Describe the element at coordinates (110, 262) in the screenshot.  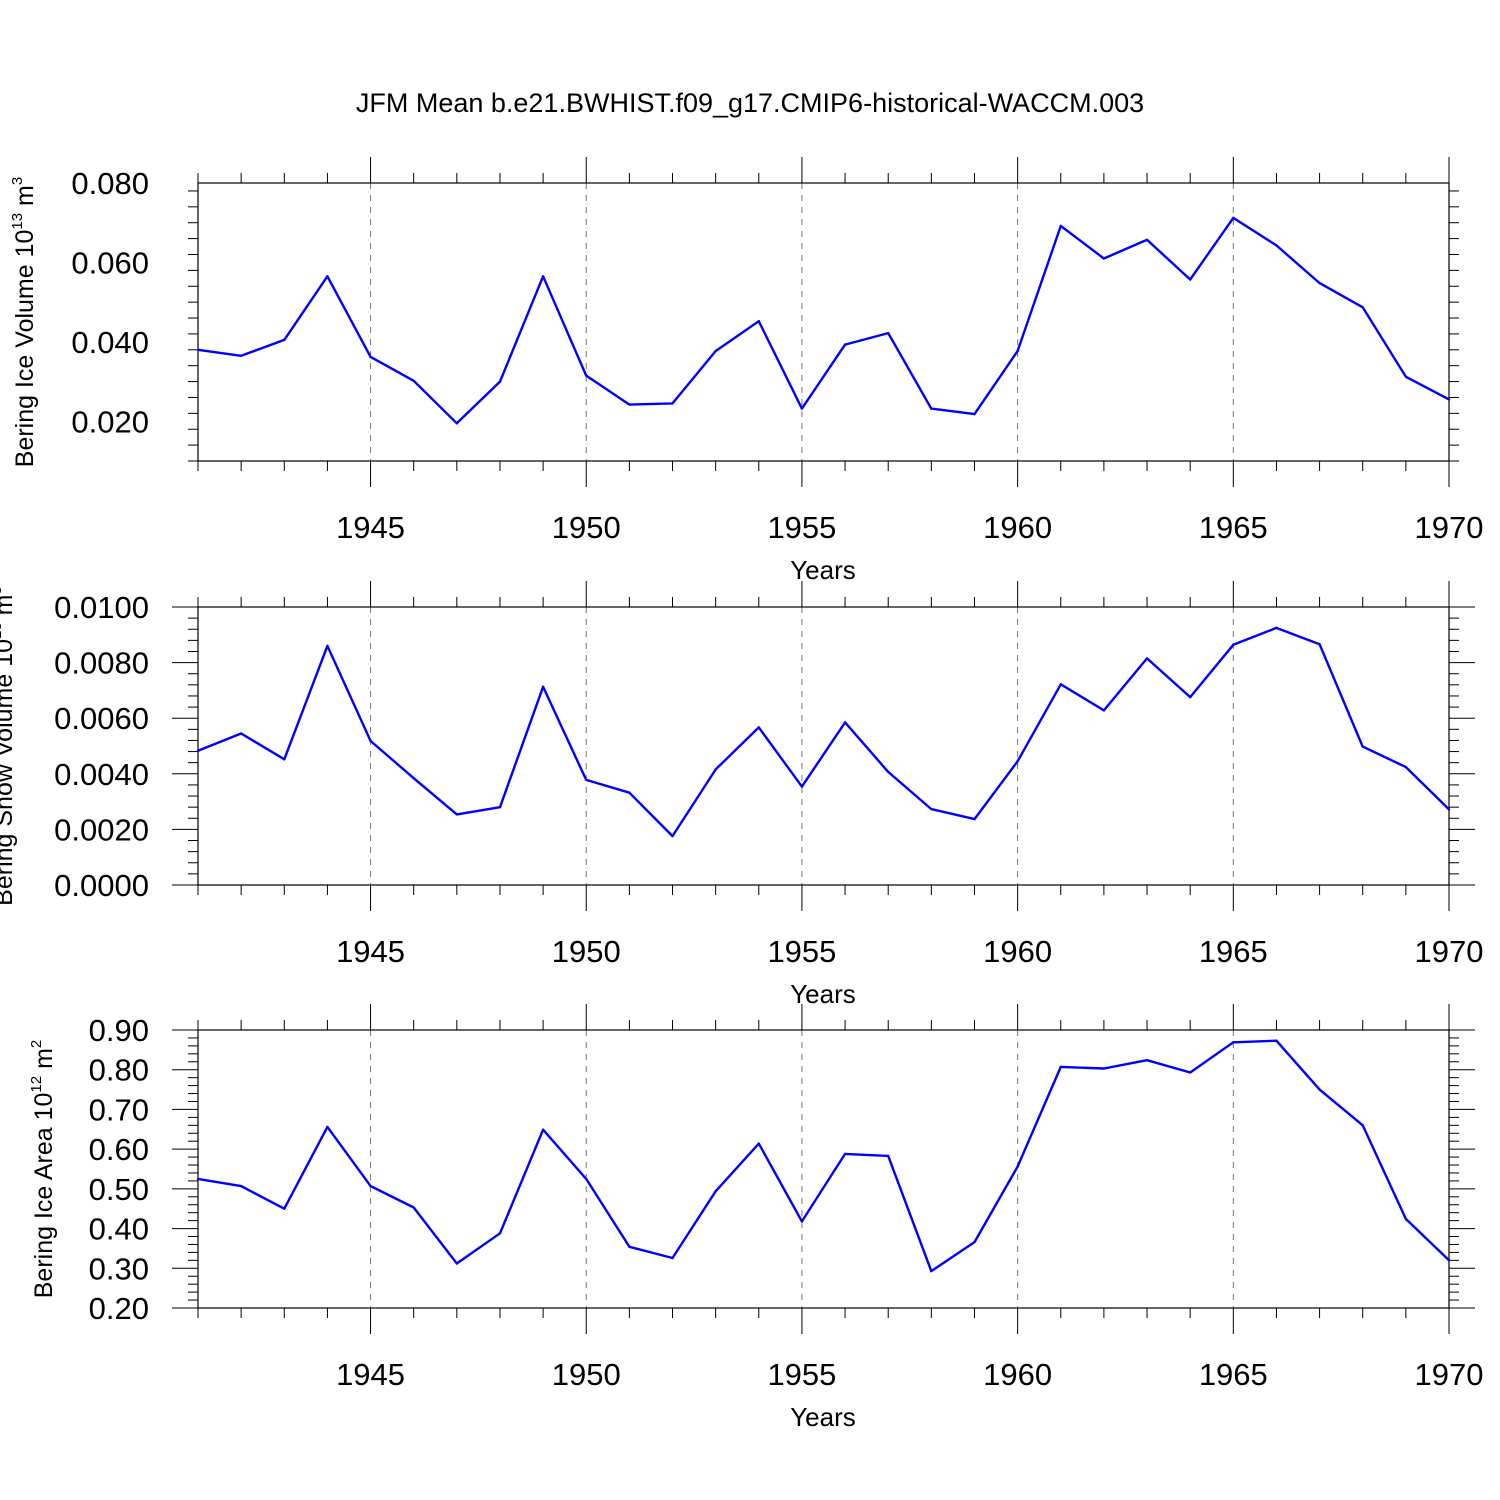
I see `y-tick-label: 0.060` at that location.